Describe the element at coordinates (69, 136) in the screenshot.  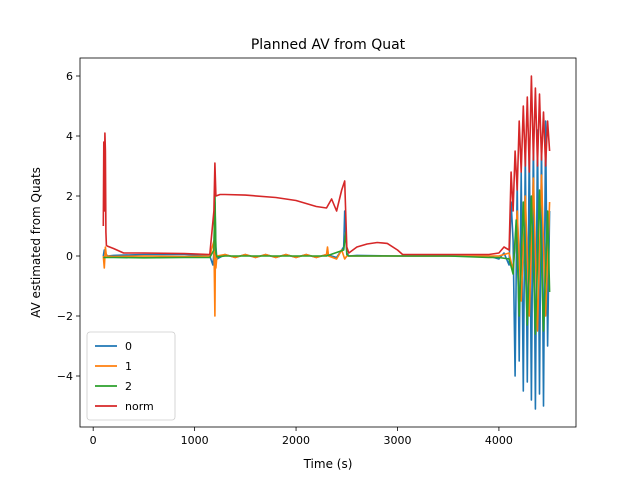
I see `y-tick-label: 4` at that location.